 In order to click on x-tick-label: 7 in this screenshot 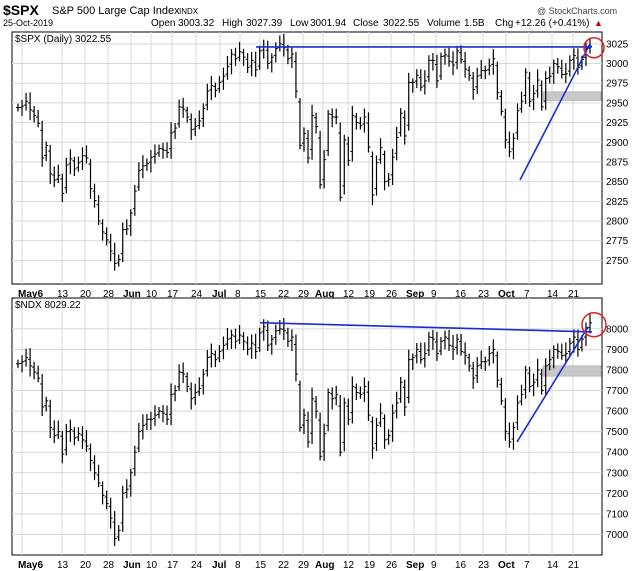, I will do `click(527, 565)`.